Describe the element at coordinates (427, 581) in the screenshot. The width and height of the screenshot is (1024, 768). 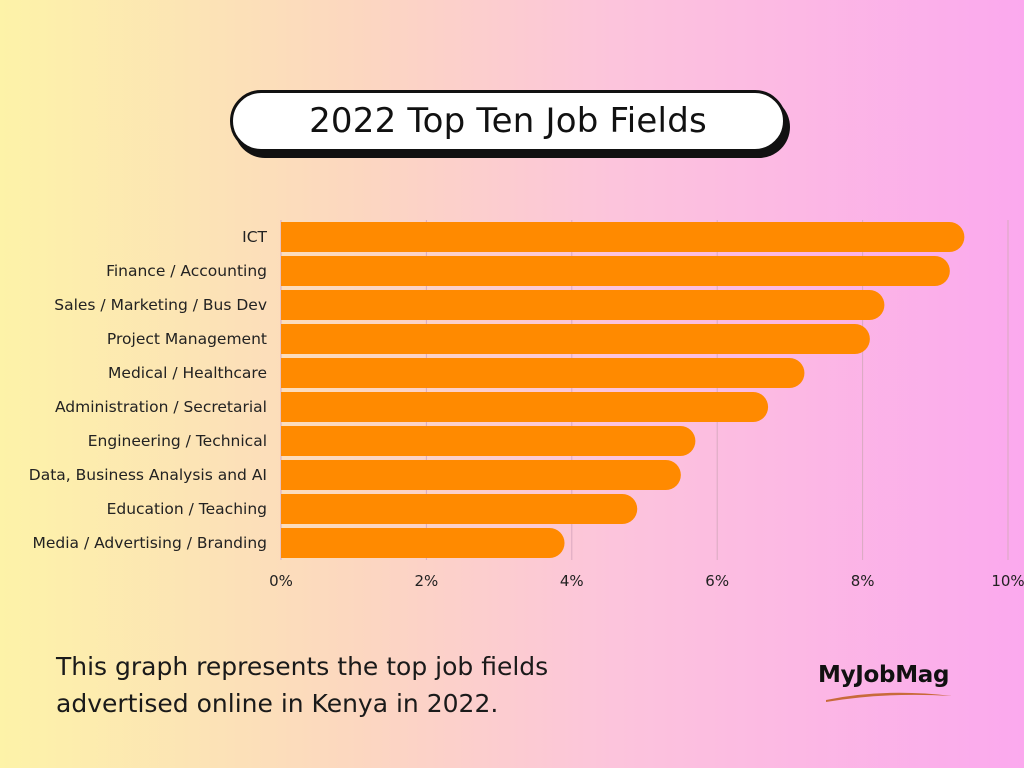
I see `x-tick-label: 2%` at that location.